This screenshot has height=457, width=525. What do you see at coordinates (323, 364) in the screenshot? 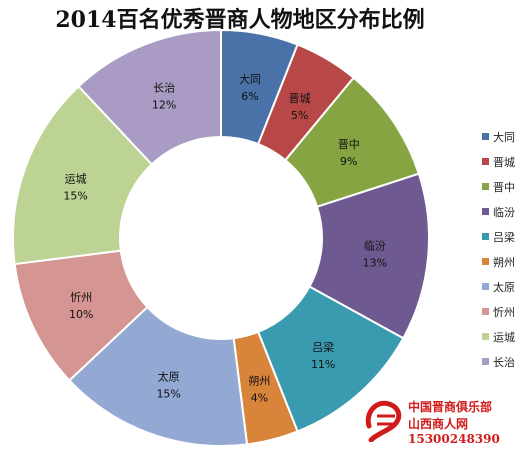
I see `slice-value-label: 11%` at bounding box center [323, 364].